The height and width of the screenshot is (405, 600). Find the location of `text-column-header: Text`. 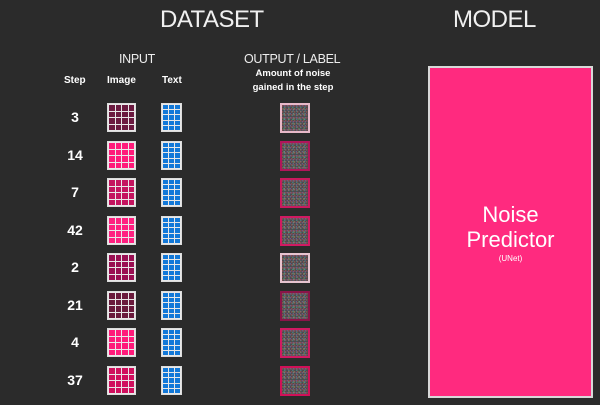

text-column-header: Text is located at coordinates (172, 80).